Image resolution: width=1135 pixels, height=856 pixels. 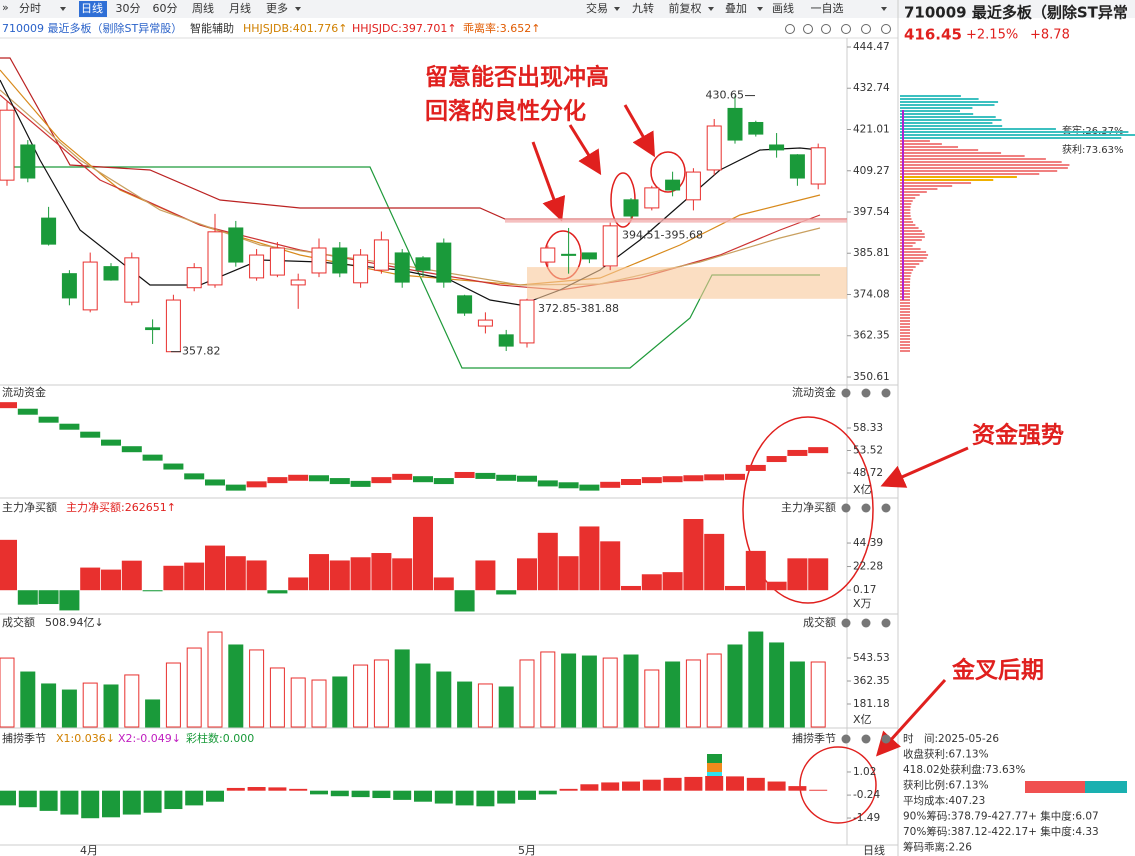 What do you see at coordinates (827, 8) in the screenshot?
I see `toolbar-button: 一自选` at bounding box center [827, 8].